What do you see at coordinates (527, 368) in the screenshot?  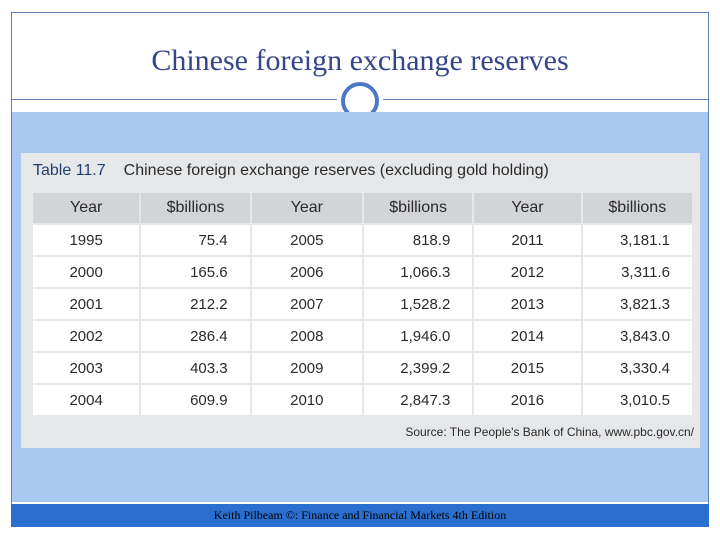 I see `table-cell: 2015` at bounding box center [527, 368].